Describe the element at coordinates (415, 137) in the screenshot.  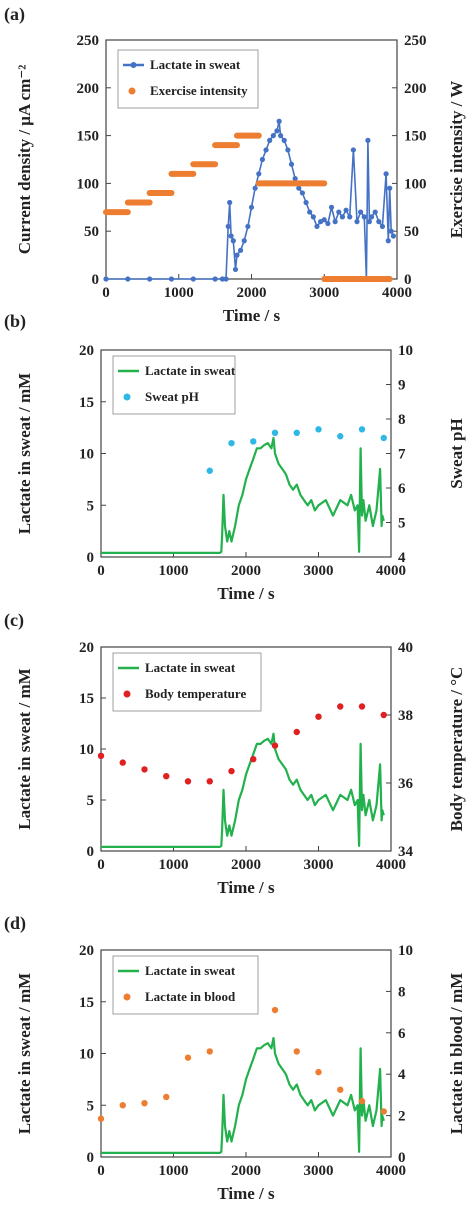
I see `y2-tick-label: 150` at that location.